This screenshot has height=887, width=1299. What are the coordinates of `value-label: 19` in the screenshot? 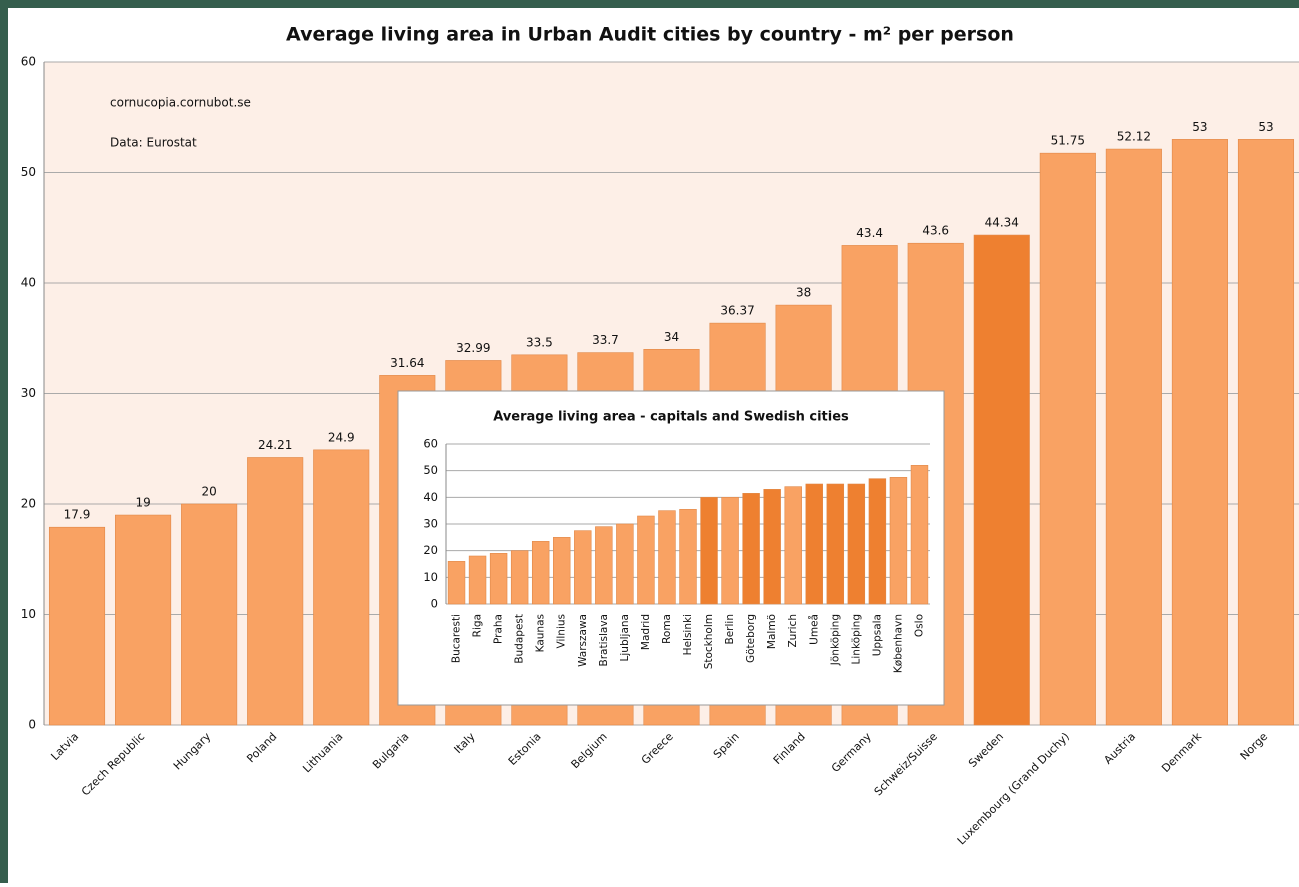 It's located at (142, 503).